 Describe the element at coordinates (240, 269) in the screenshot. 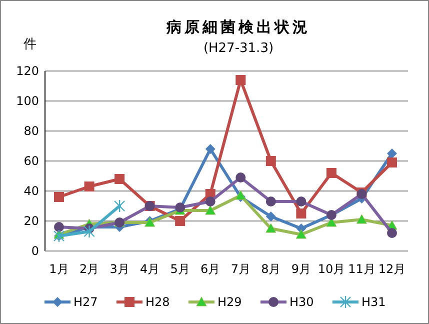

I see `x-tick-label: 7月` at that location.